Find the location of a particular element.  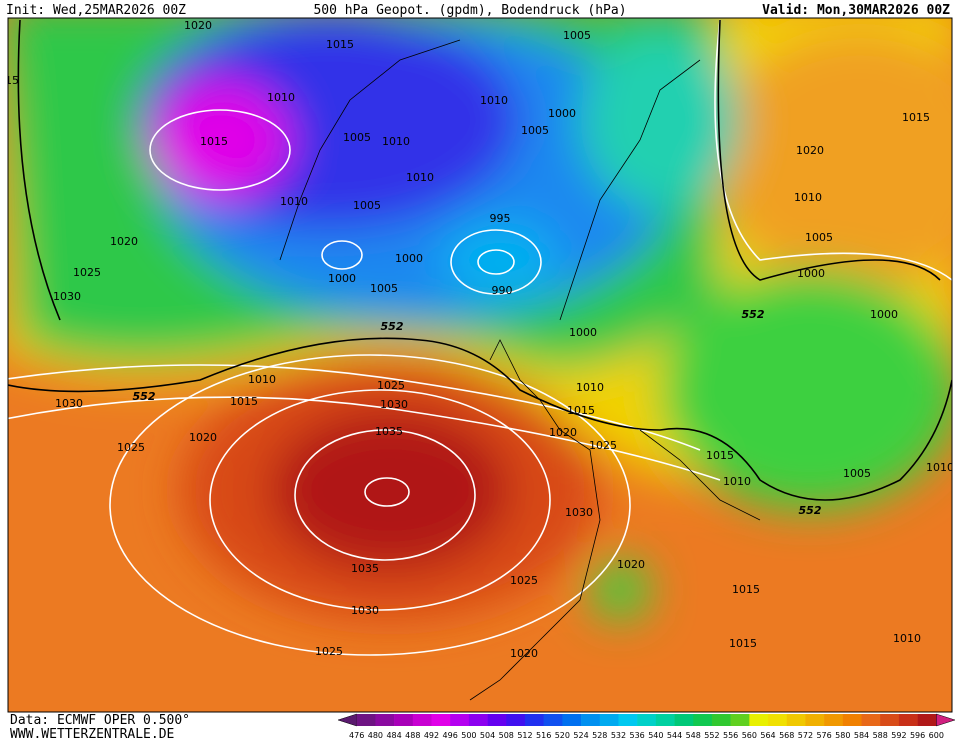

data-source: Data: ECMWF OPER 0.500° is located at coordinates (100, 720).